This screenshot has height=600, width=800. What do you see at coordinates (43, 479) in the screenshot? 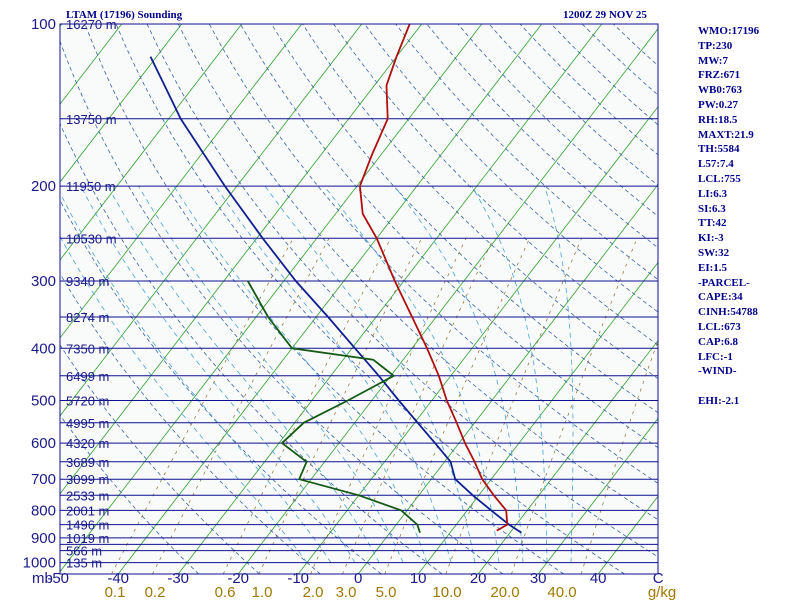
I see `pressure-tick-label: 700` at bounding box center [43, 479].